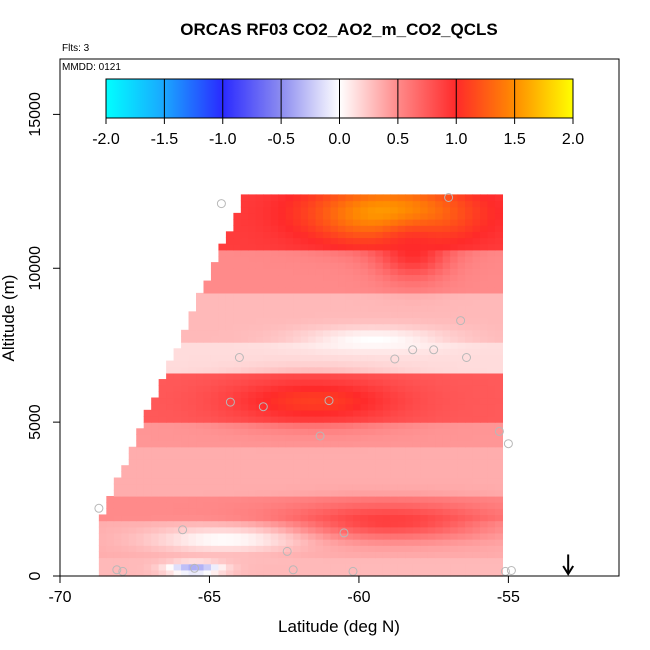 Image resolution: width=650 pixels, height=650 pixels. What do you see at coordinates (209, 597) in the screenshot?
I see `x-tick-label: -65` at bounding box center [209, 597].